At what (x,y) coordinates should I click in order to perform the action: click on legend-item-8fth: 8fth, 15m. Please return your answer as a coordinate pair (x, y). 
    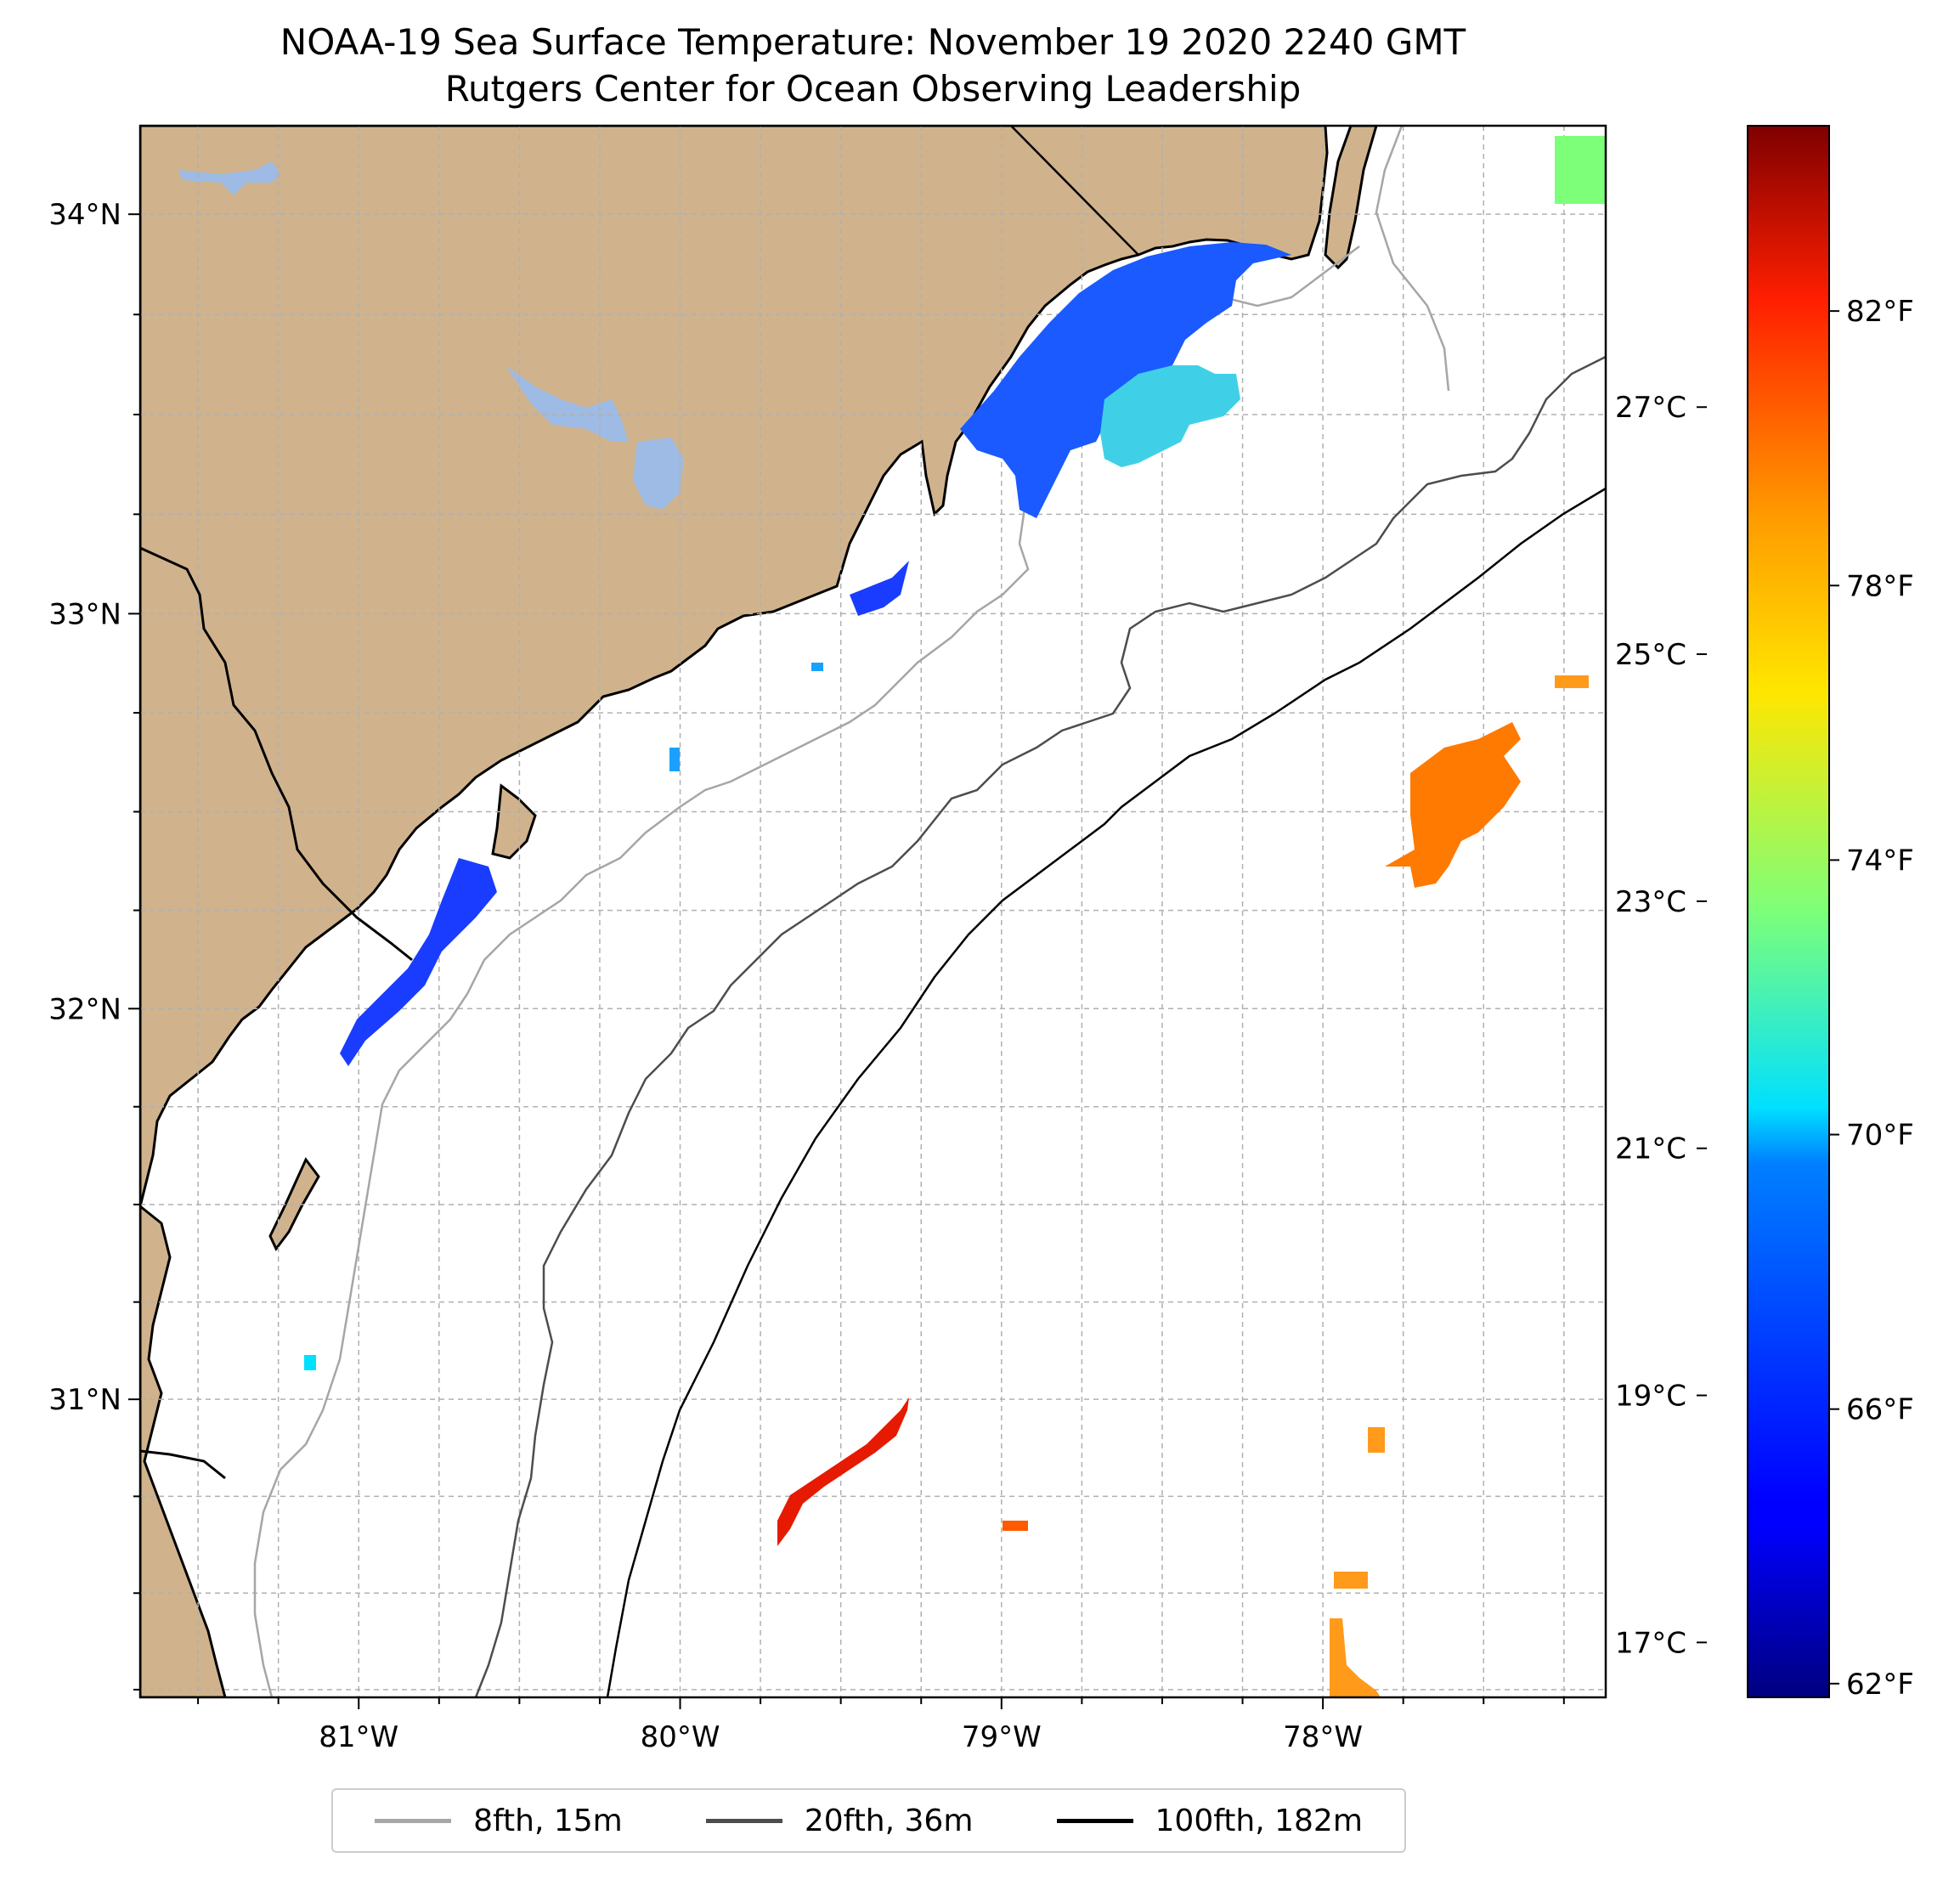
    Looking at the image, I should click on (499, 1821).